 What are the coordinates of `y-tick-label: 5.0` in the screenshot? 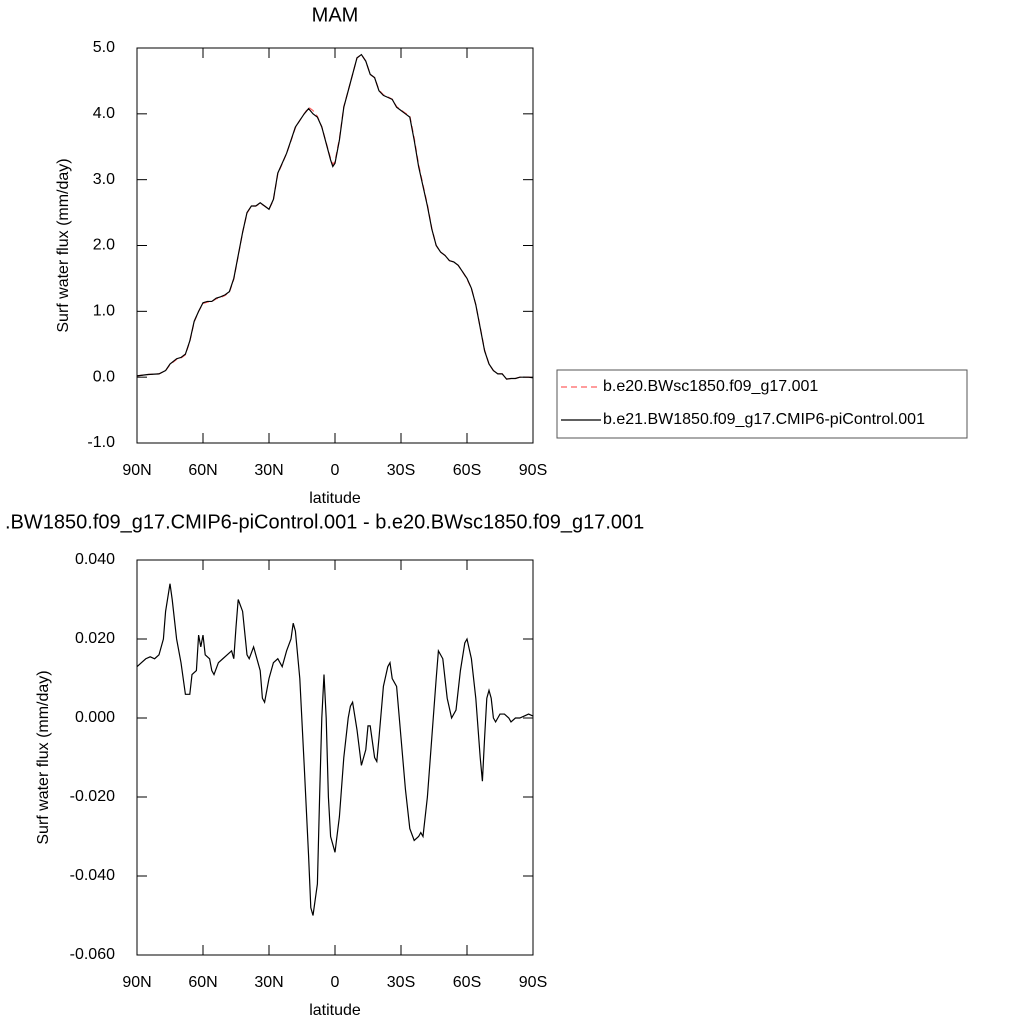 It's located at (104, 47).